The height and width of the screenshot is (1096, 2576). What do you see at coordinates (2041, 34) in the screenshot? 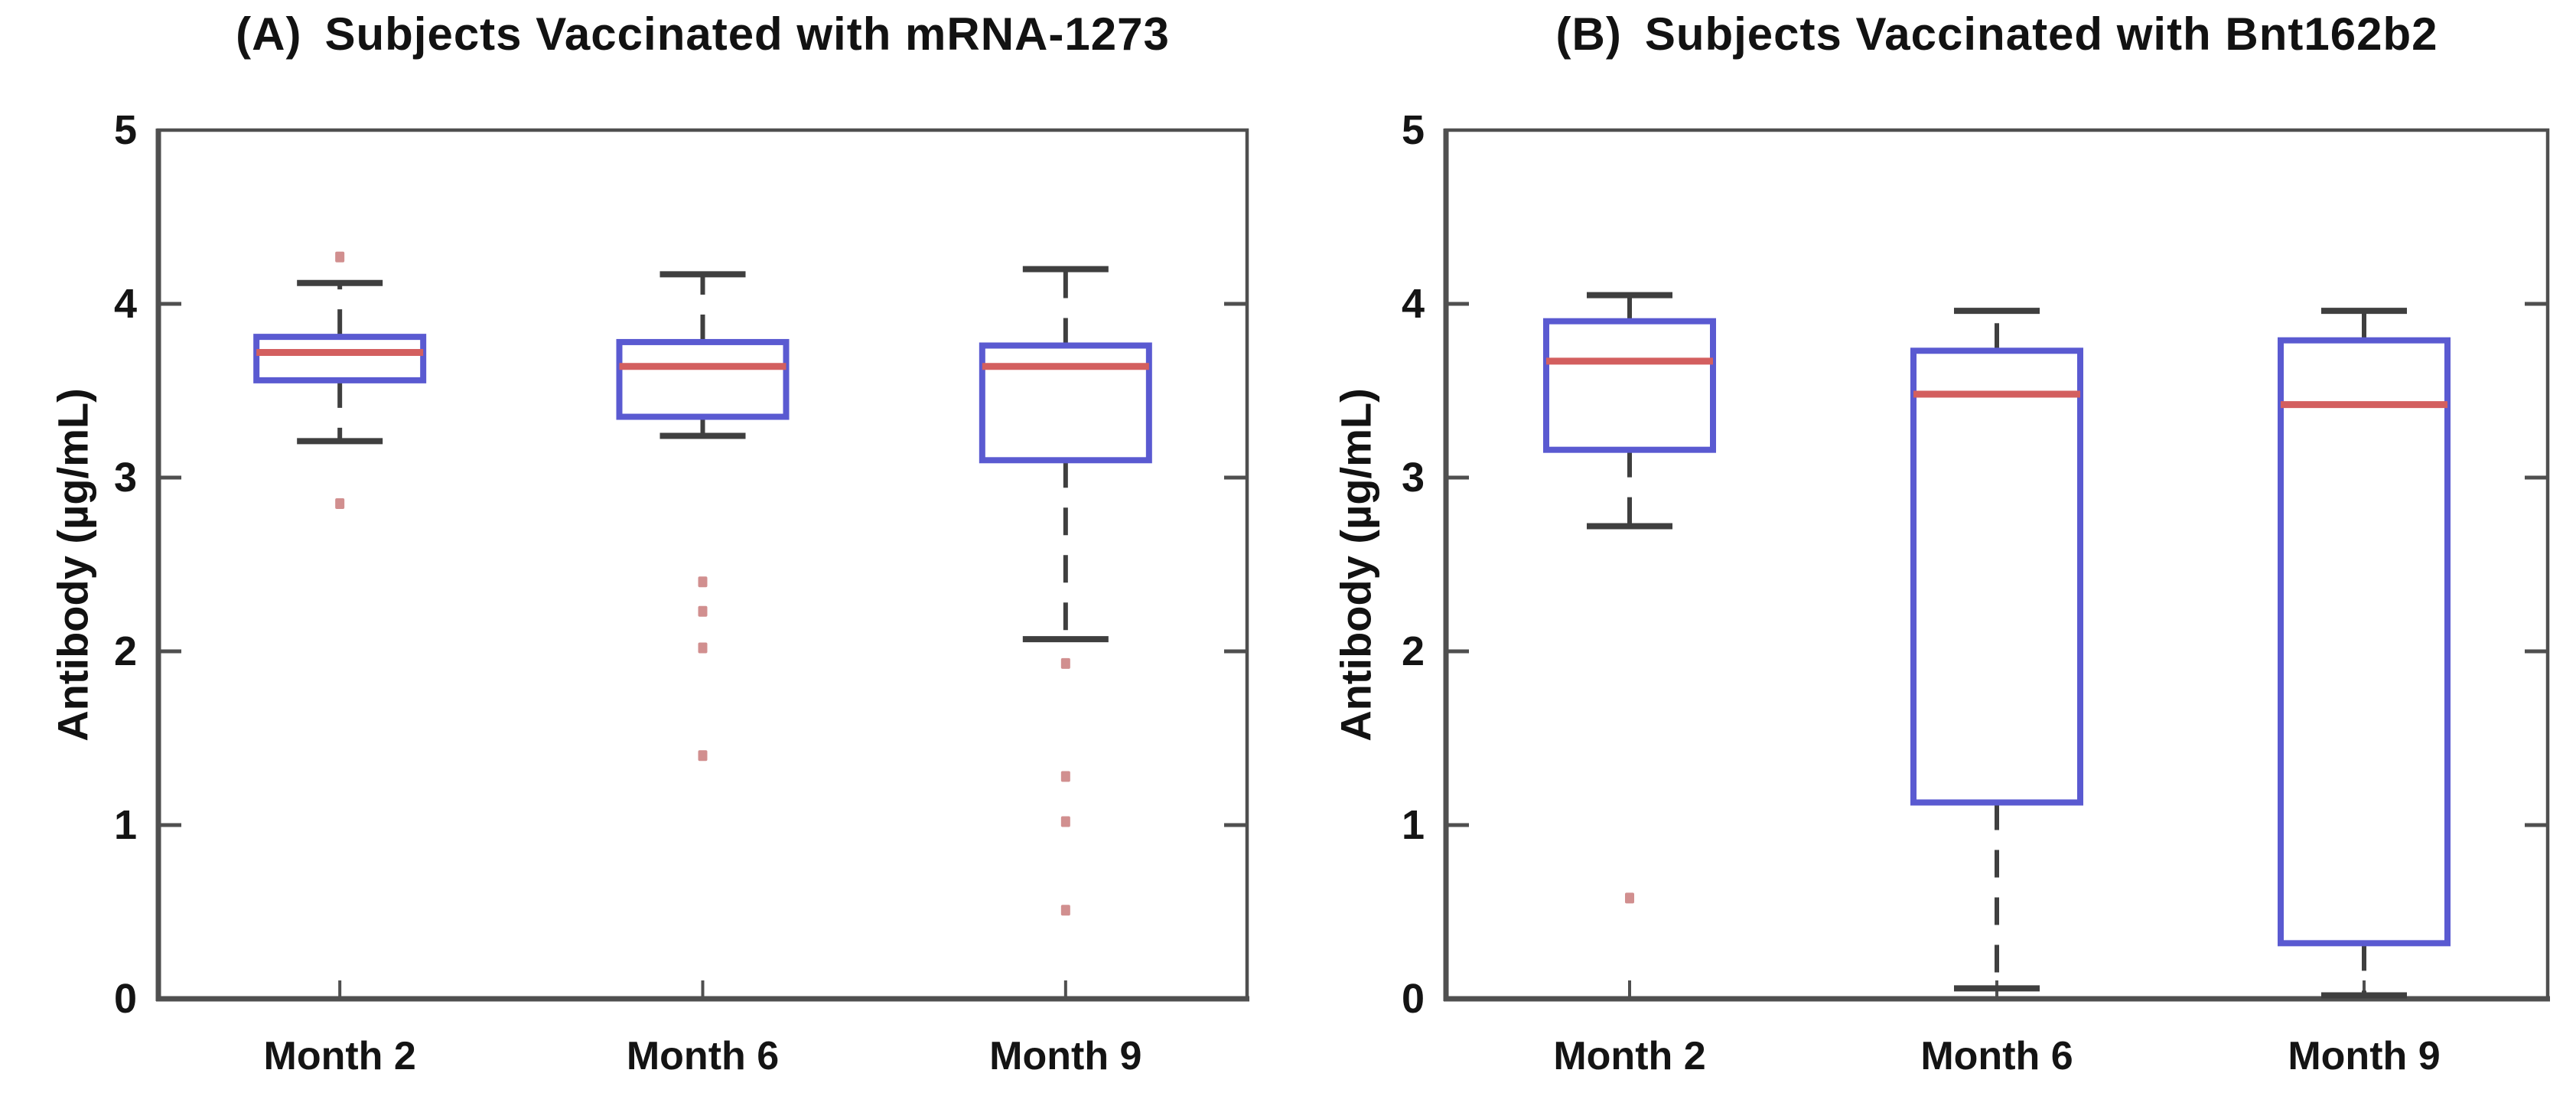
I see `panel-b-title-text: Subjects Vaccinated with Bnt162b2` at bounding box center [2041, 34].